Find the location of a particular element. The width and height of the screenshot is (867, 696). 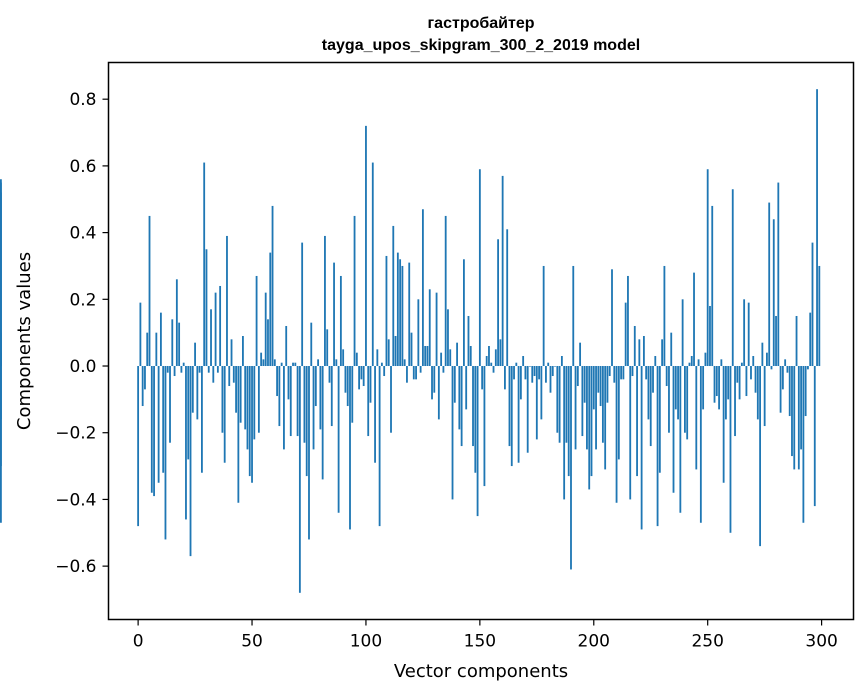

x-axis-ticks: 0 50 100 150 200 250 300 is located at coordinates (485, 635).